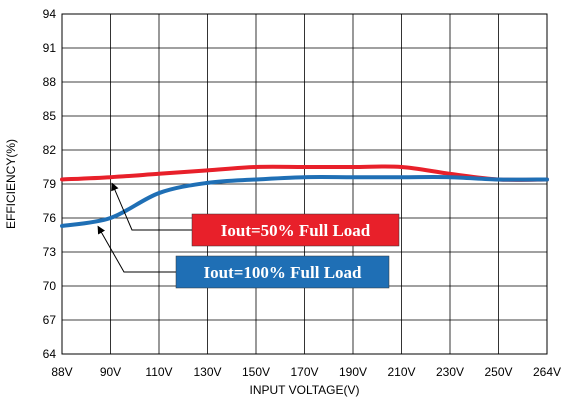 The height and width of the screenshot is (406, 577). Describe the element at coordinates (61, 372) in the screenshot. I see `x-tick-label: 88V` at that location.